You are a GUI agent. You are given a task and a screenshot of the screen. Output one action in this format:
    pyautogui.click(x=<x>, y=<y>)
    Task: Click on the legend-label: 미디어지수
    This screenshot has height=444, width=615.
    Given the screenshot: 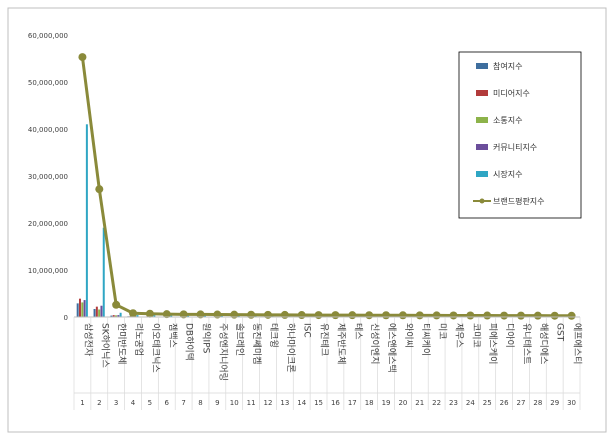 What is the action you would take?
    pyautogui.click(x=511, y=93)
    